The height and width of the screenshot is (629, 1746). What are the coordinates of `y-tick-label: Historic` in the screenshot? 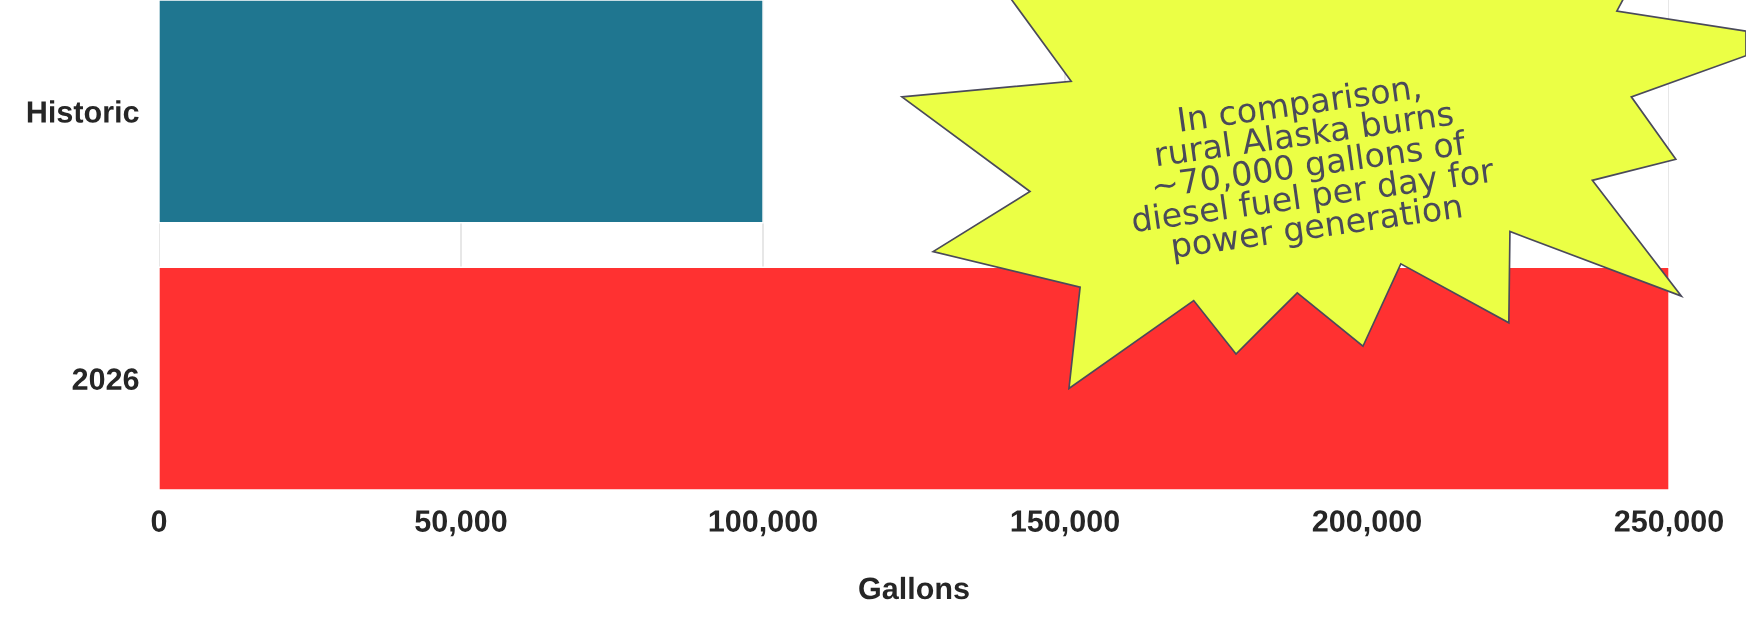 It's located at (83, 111).